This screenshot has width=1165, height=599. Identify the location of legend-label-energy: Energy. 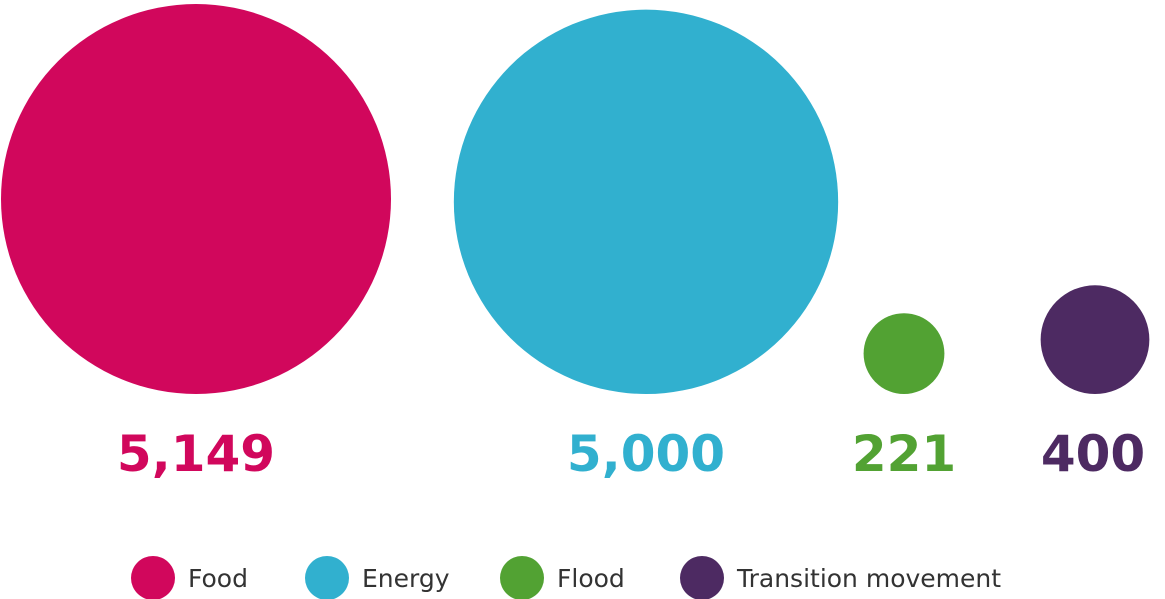
(406, 578).